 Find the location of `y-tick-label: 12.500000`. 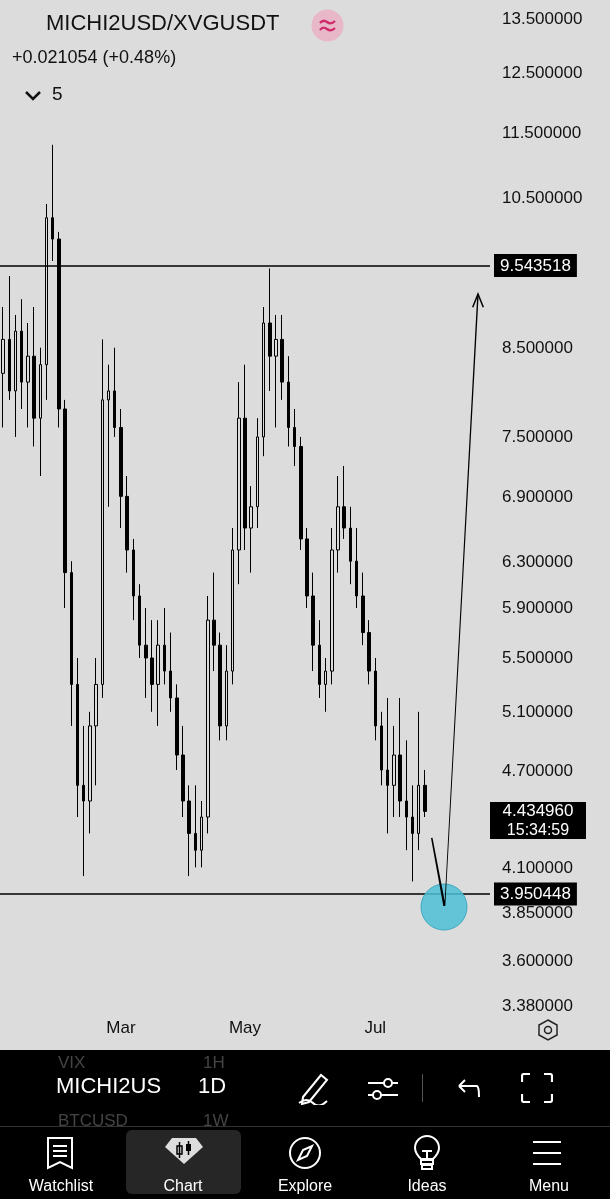

y-tick-label: 12.500000 is located at coordinates (542, 73).